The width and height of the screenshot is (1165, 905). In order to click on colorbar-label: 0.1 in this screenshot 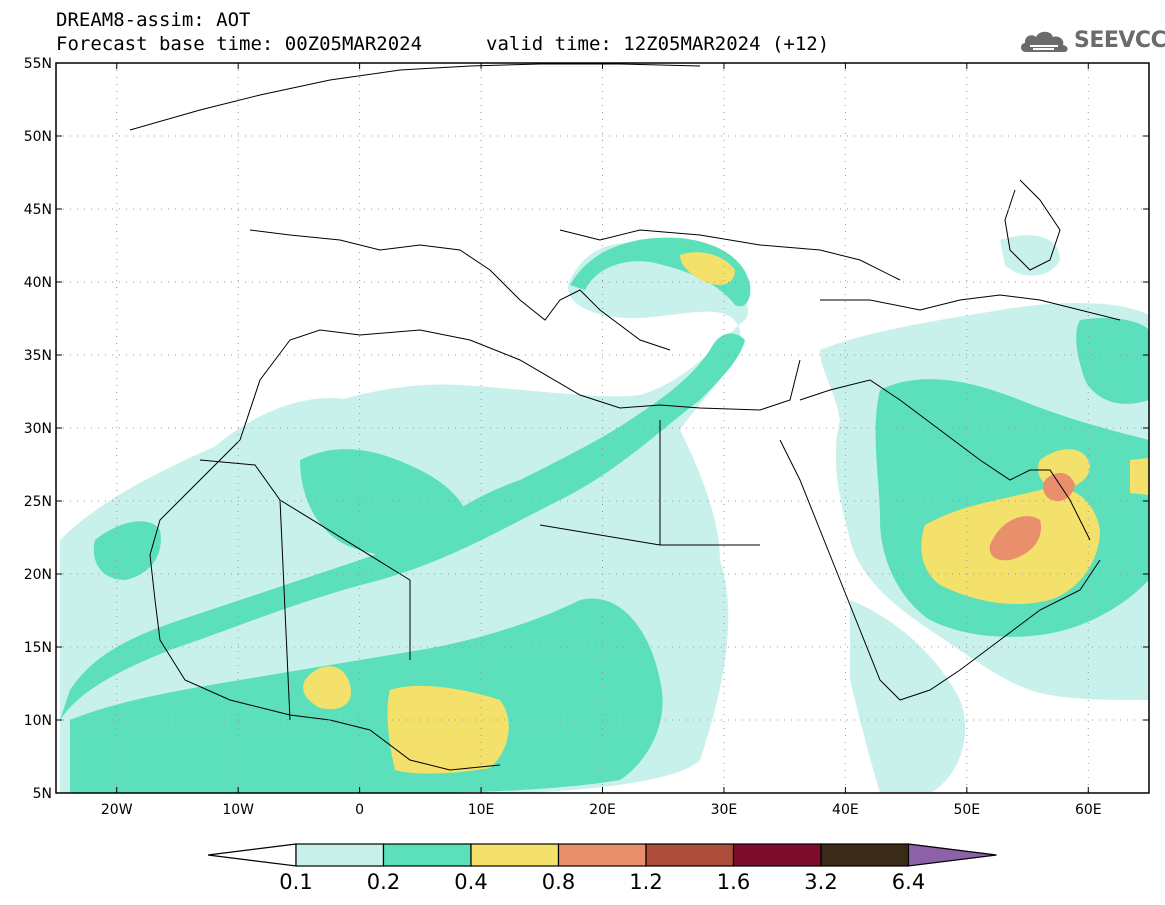, I will do `click(295, 882)`.